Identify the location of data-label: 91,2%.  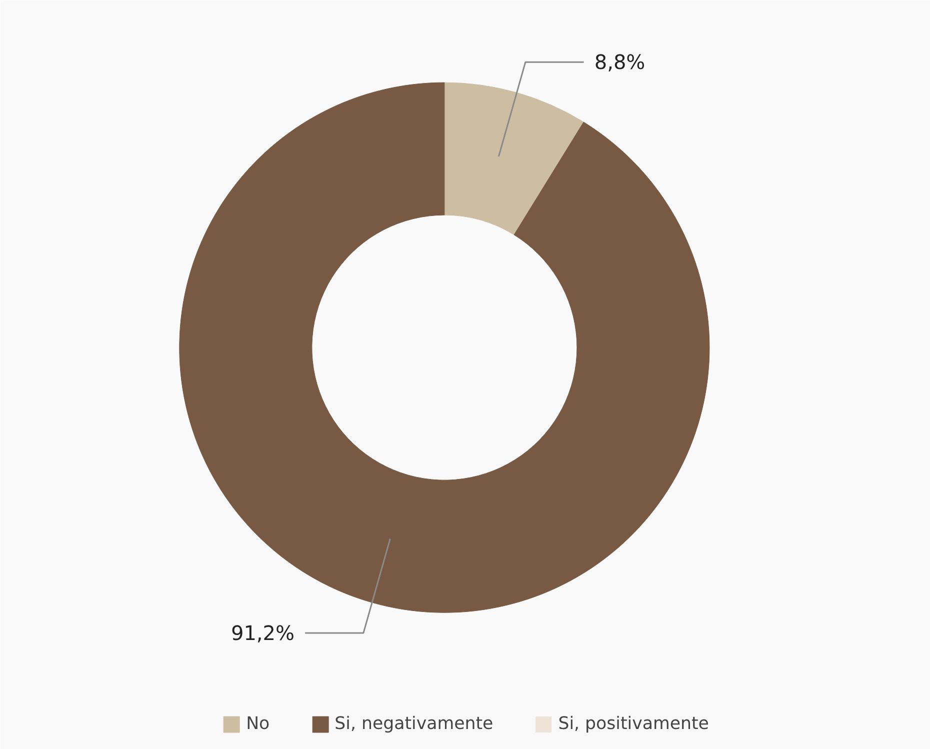
(262, 633).